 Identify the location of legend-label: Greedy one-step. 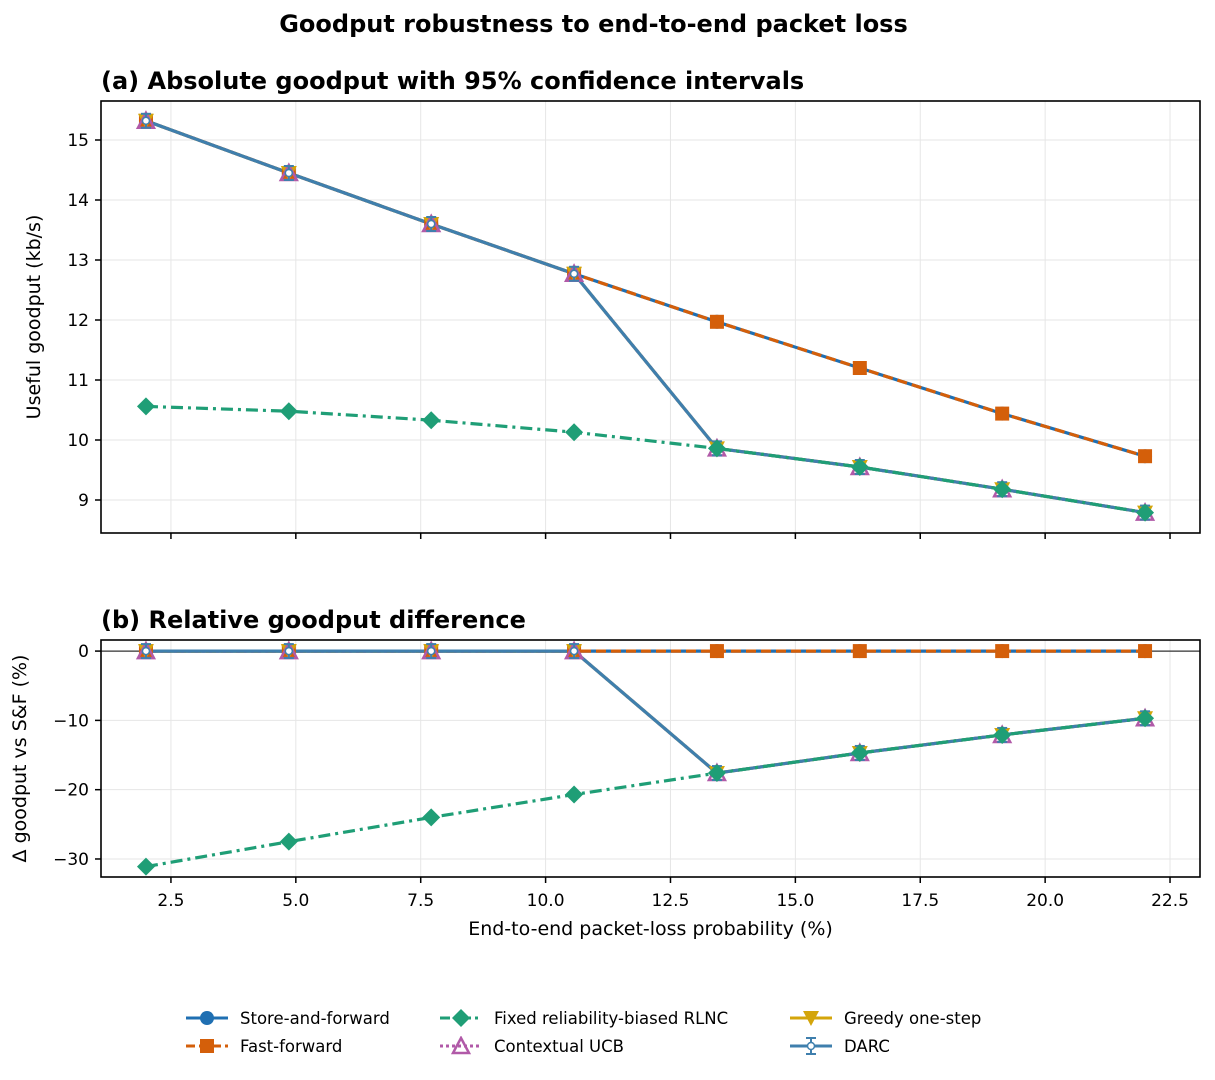
(913, 1018).